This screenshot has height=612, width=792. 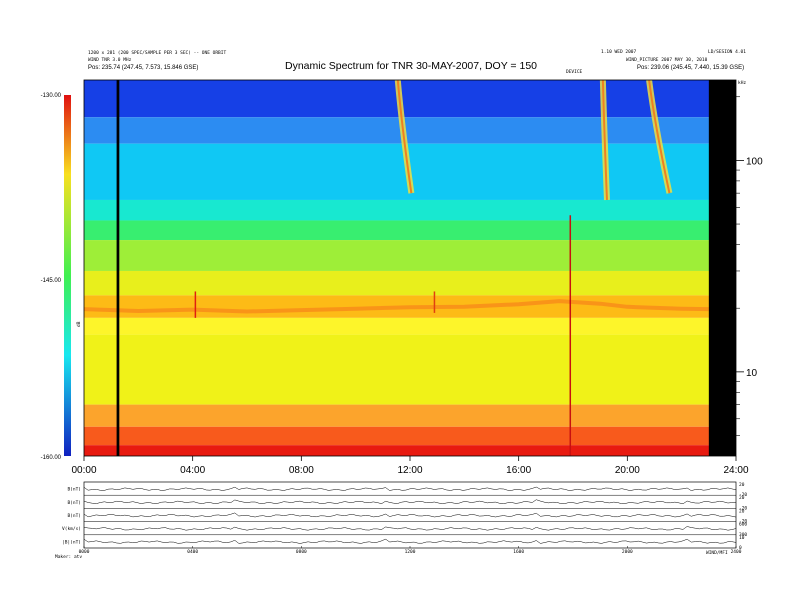 I want to click on footer-left: Maker: atv, so click(x=68, y=557).